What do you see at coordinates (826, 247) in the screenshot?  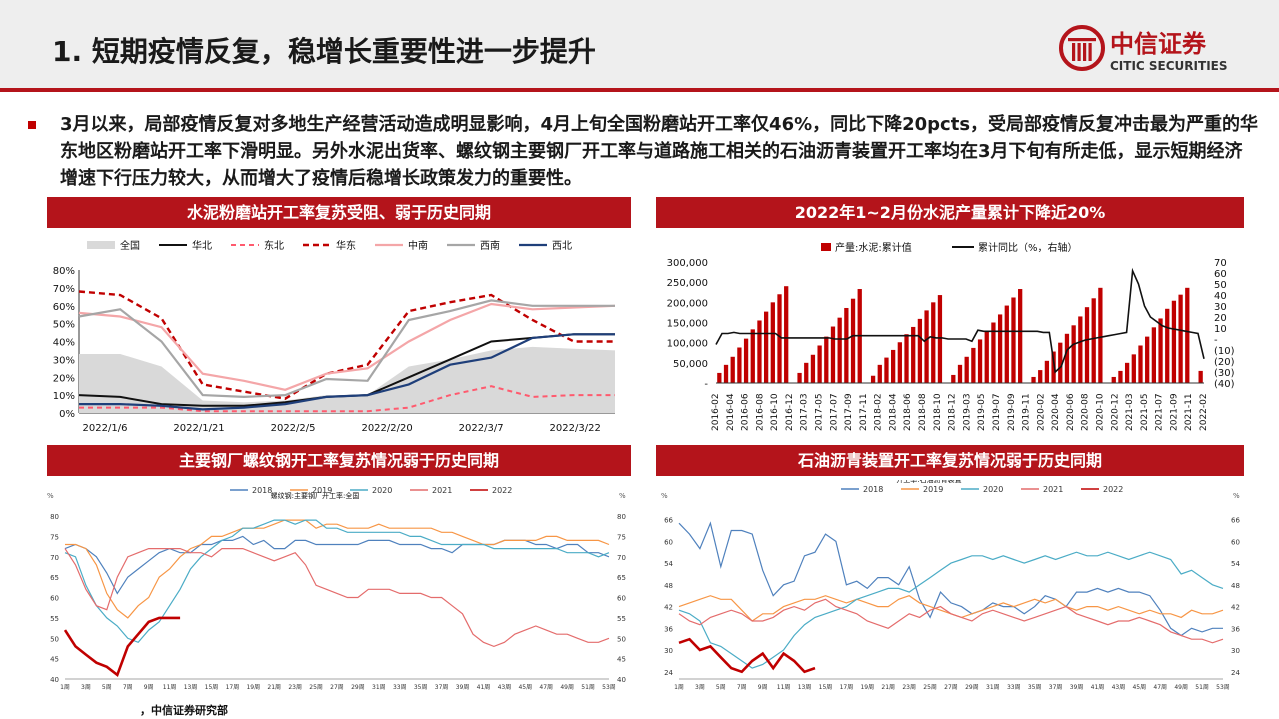 I see `legend-swatch-bar` at bounding box center [826, 247].